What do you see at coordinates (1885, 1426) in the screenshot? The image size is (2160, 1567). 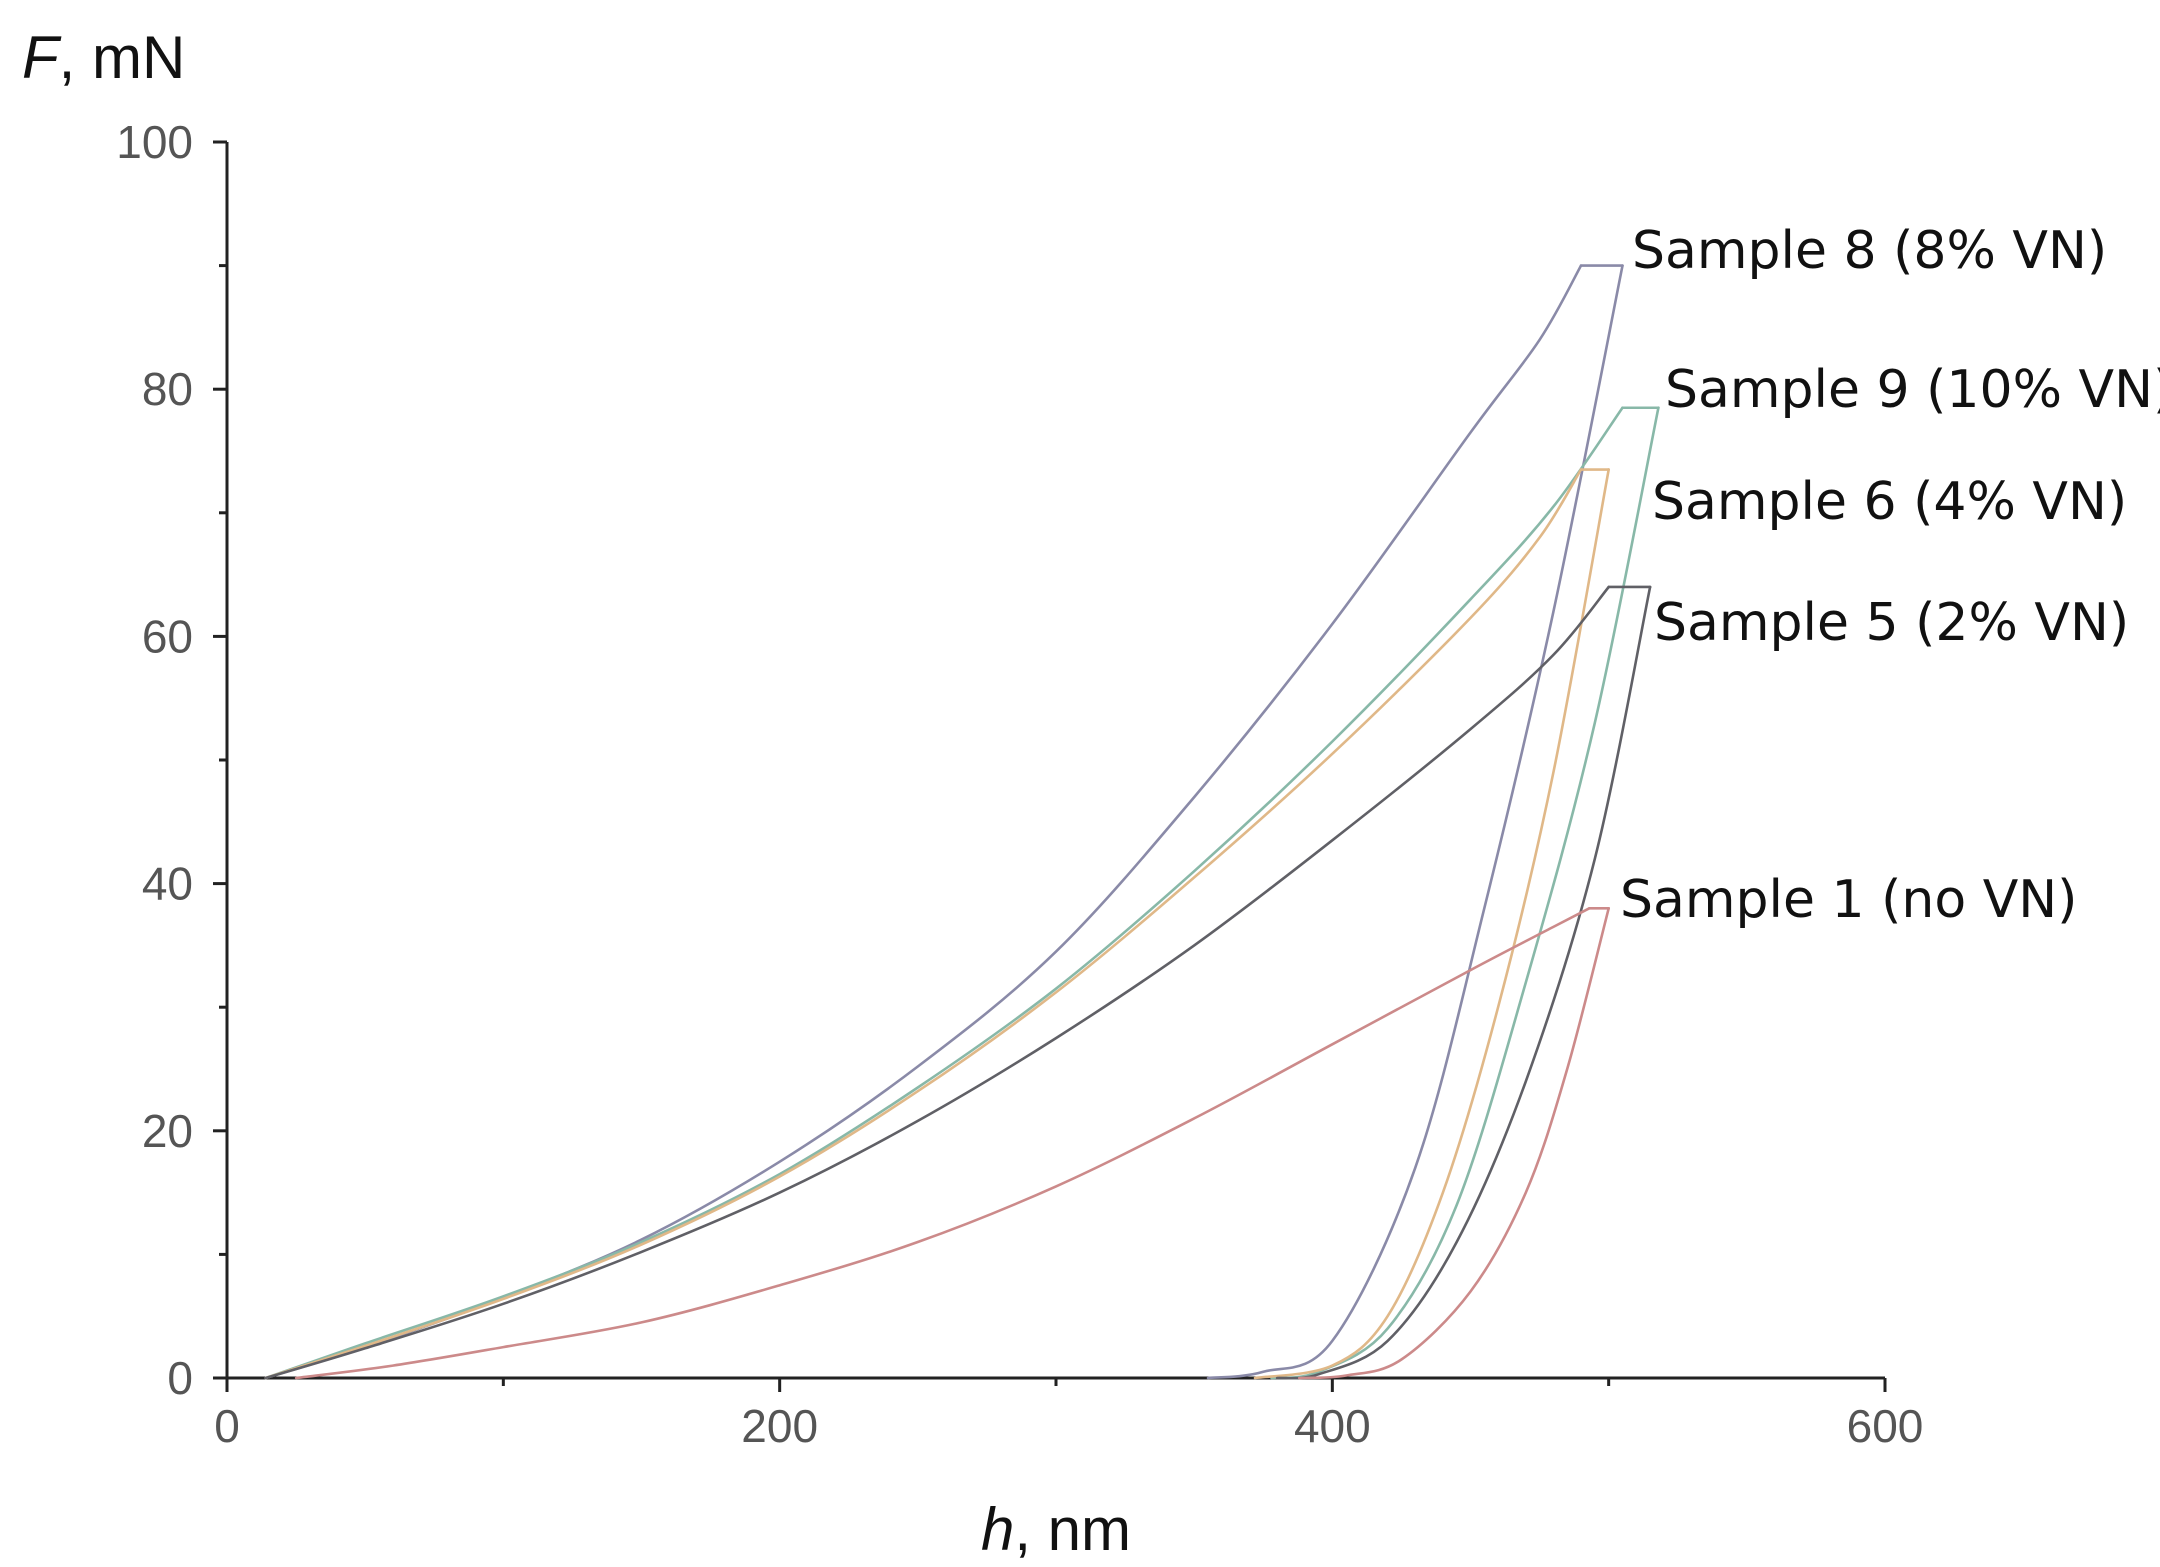 I see `x-tick-label: 600` at bounding box center [1885, 1426].